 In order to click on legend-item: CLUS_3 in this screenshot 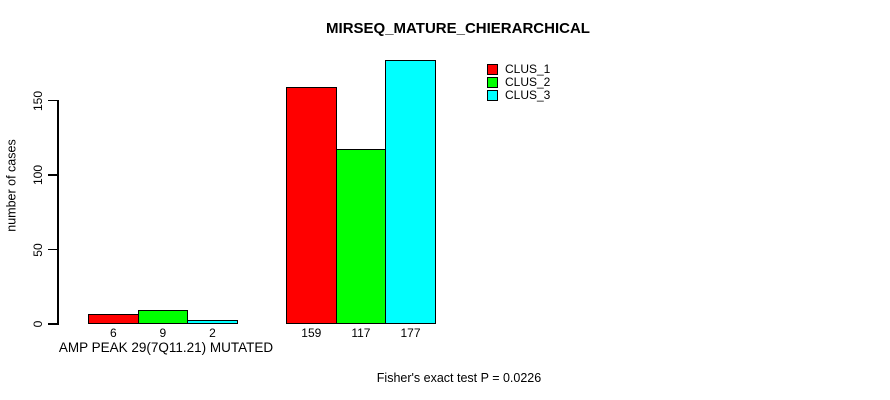, I will do `click(518, 95)`.